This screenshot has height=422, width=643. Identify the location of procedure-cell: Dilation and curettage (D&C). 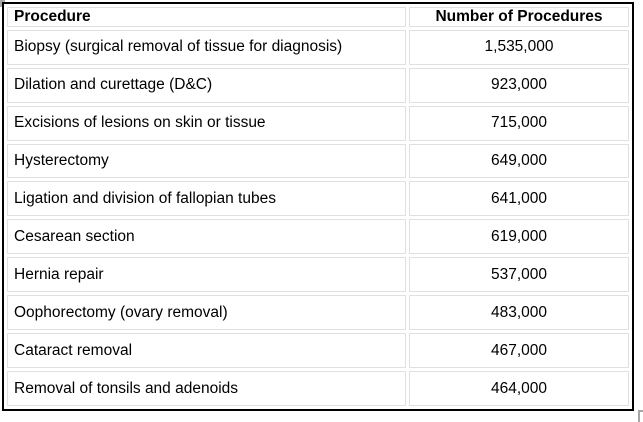
(206, 85).